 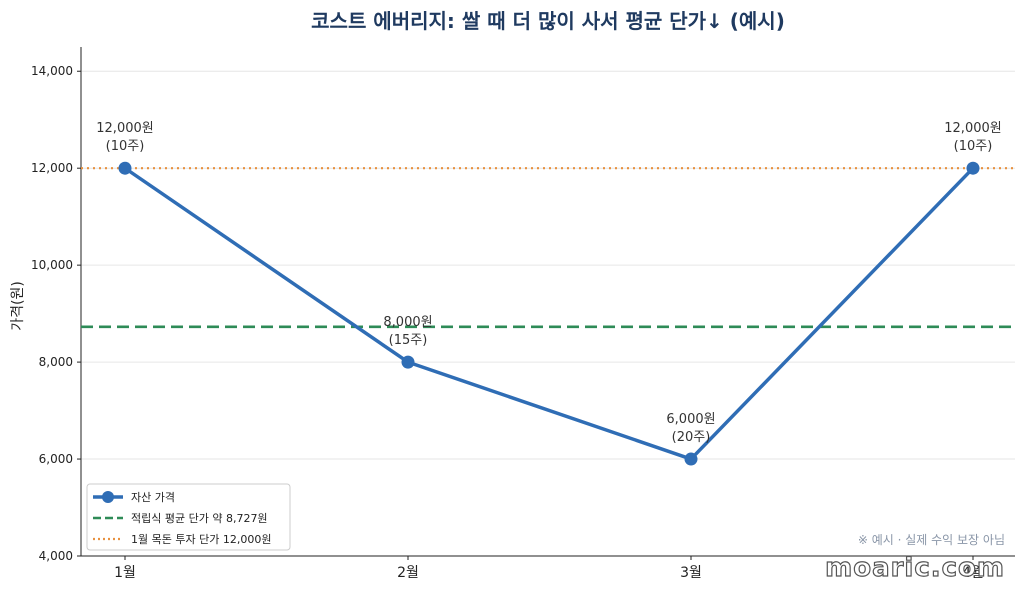 What do you see at coordinates (56, 459) in the screenshot?
I see `y-tick-label: 6,000` at bounding box center [56, 459].